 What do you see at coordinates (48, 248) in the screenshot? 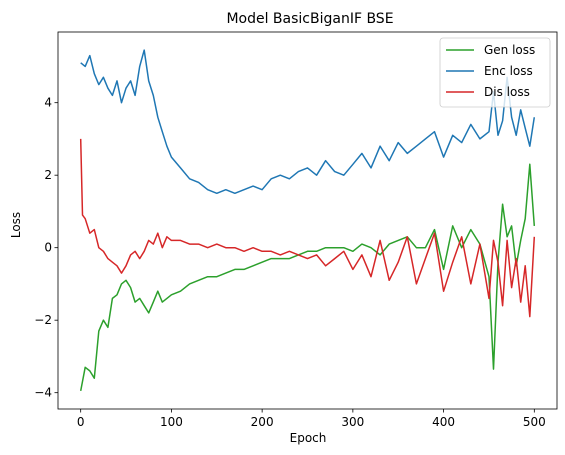
I see `y-tick-label: 0` at bounding box center [48, 248].